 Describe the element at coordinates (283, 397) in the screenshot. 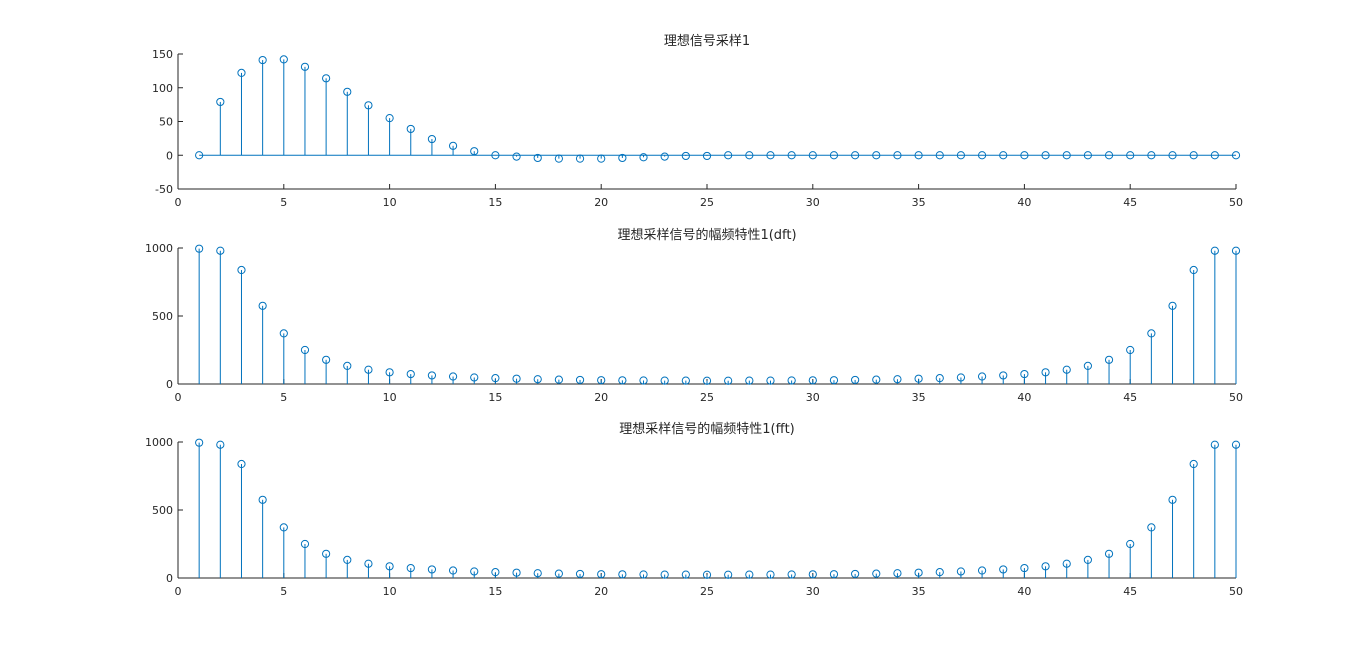

I see `x-tick-label: 5` at that location.